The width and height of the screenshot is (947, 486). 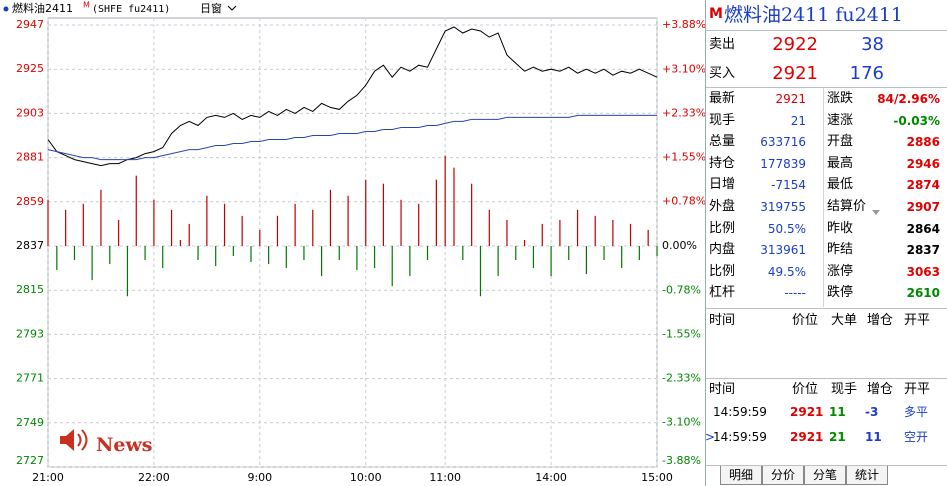 What do you see at coordinates (844, 320) in the screenshot?
I see `column-header: 大单` at bounding box center [844, 320].